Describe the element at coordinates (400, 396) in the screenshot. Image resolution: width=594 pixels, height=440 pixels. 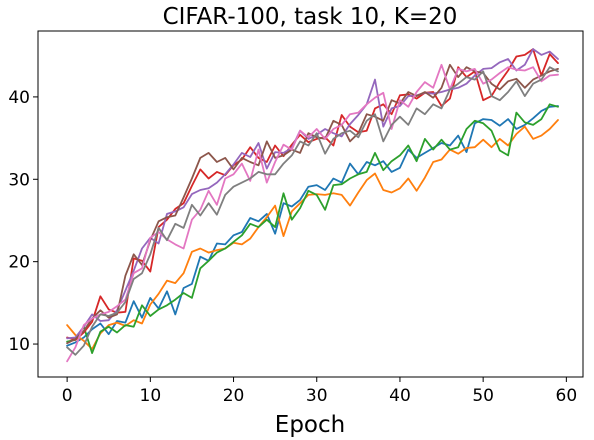
I see `x-tick-label: 40` at that location.